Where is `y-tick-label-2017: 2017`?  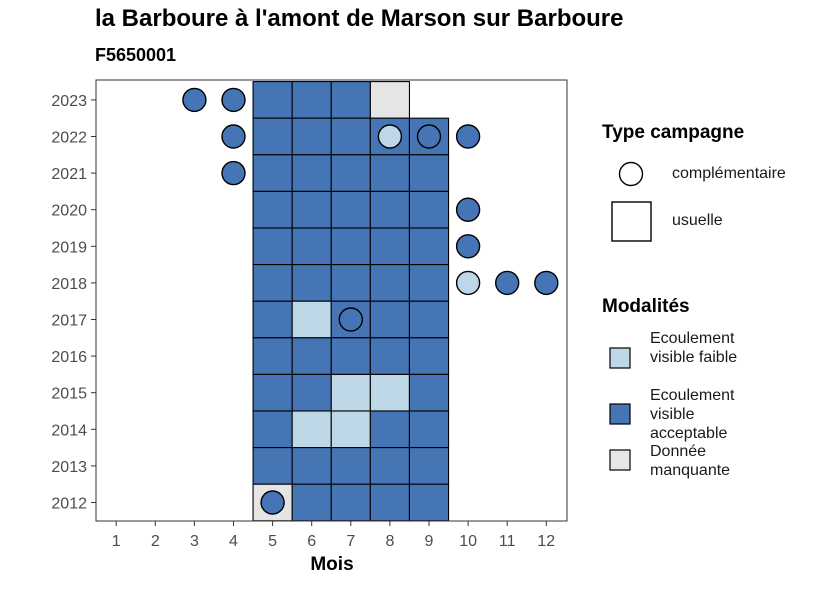 y-tick-label-2017: 2017 is located at coordinates (69, 321).